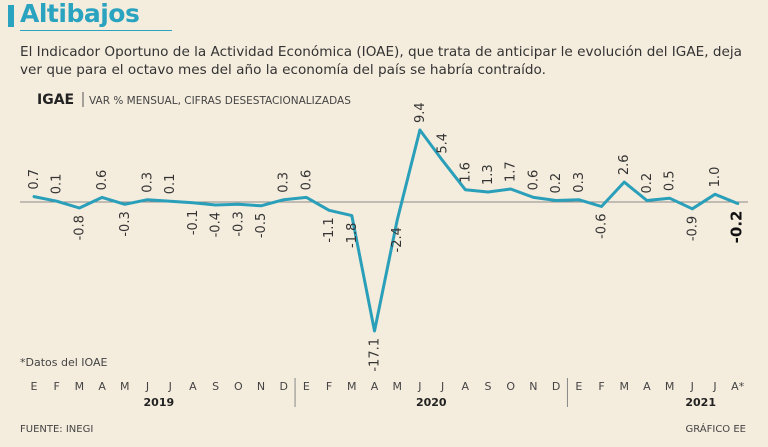 This screenshot has width=768, height=447. Describe the element at coordinates (397, 239) in the screenshot. I see `data-label: -2.4` at that location.